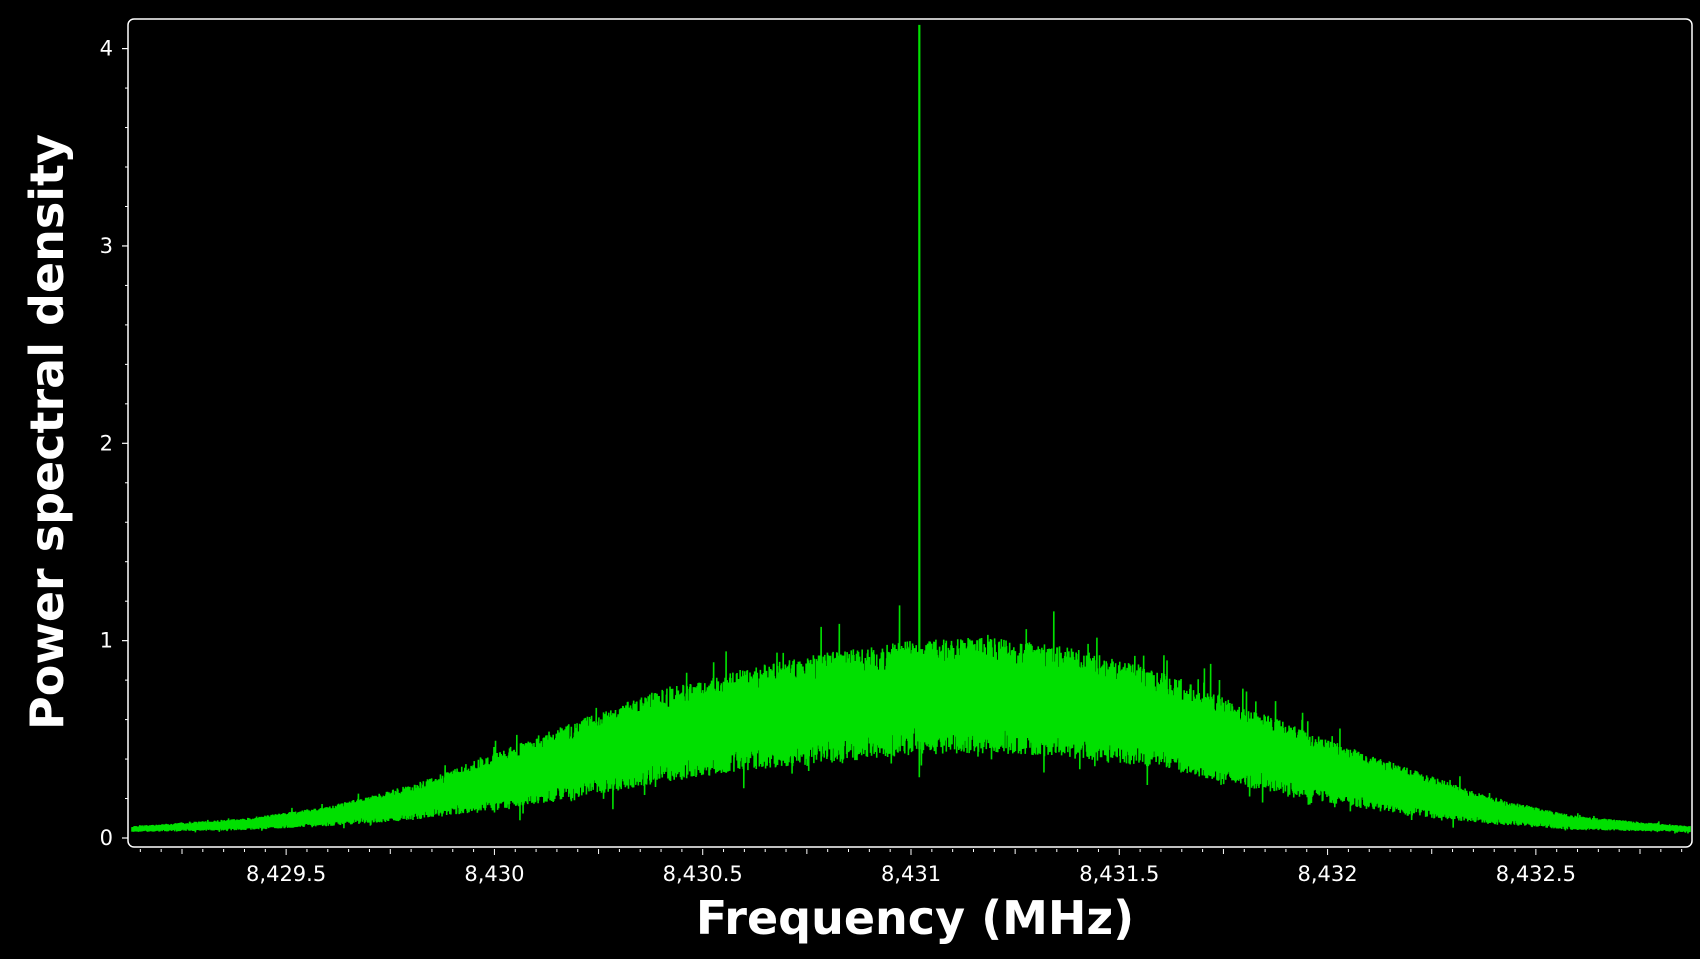 This screenshot has height=959, width=1700. What do you see at coordinates (1119, 874) in the screenshot?
I see `x-tick-label: 8,431.5` at bounding box center [1119, 874].